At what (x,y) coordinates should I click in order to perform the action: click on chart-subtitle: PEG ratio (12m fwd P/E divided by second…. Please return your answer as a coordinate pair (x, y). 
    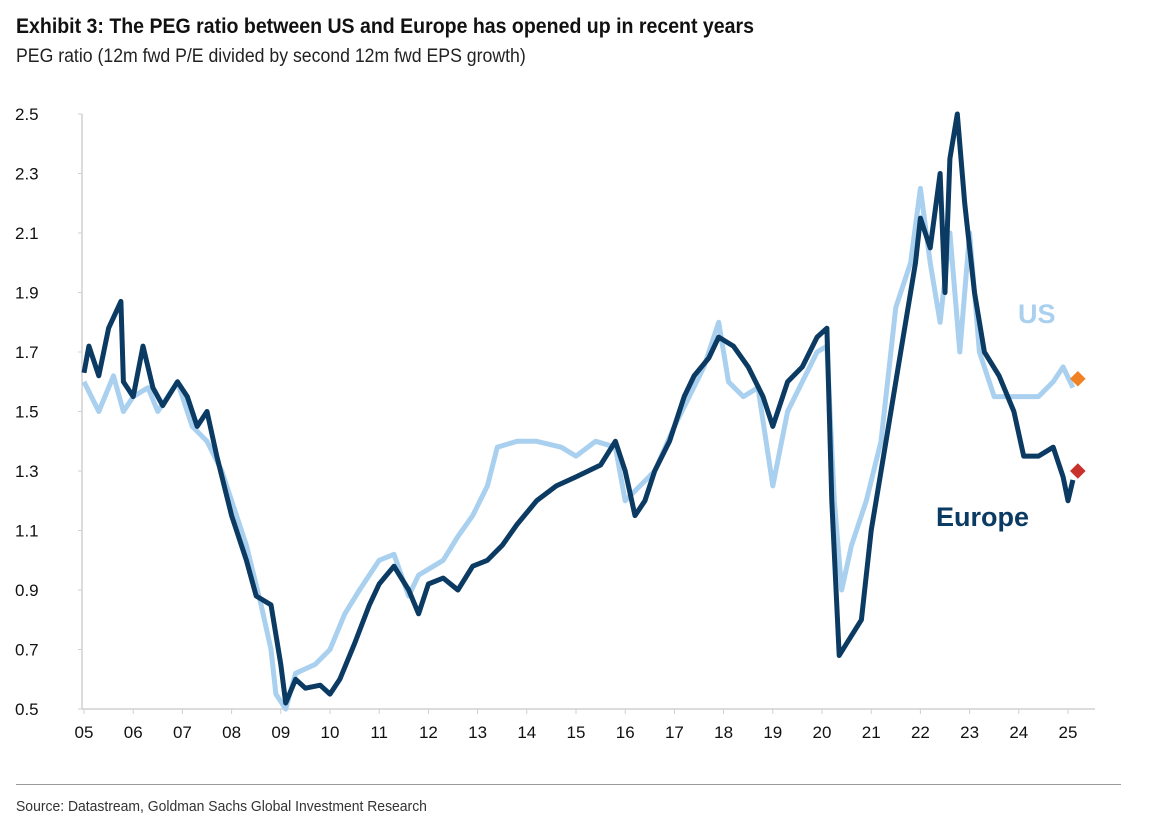
    Looking at the image, I should click on (271, 56).